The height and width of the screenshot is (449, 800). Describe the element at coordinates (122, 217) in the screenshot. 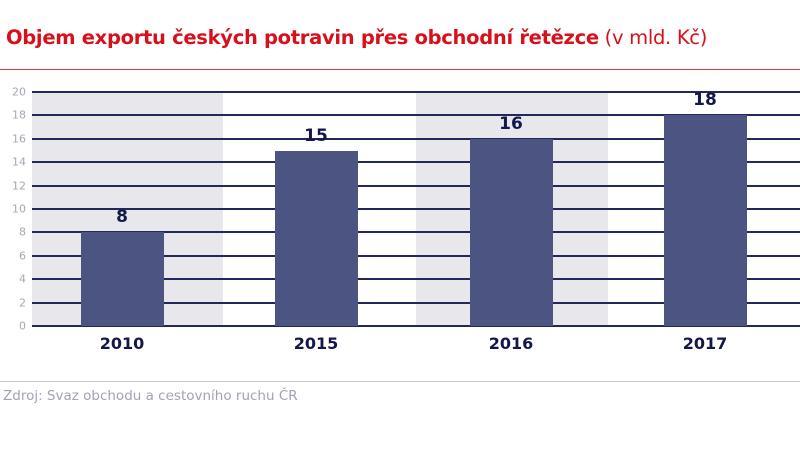

I see `value-label-2010: 8` at that location.